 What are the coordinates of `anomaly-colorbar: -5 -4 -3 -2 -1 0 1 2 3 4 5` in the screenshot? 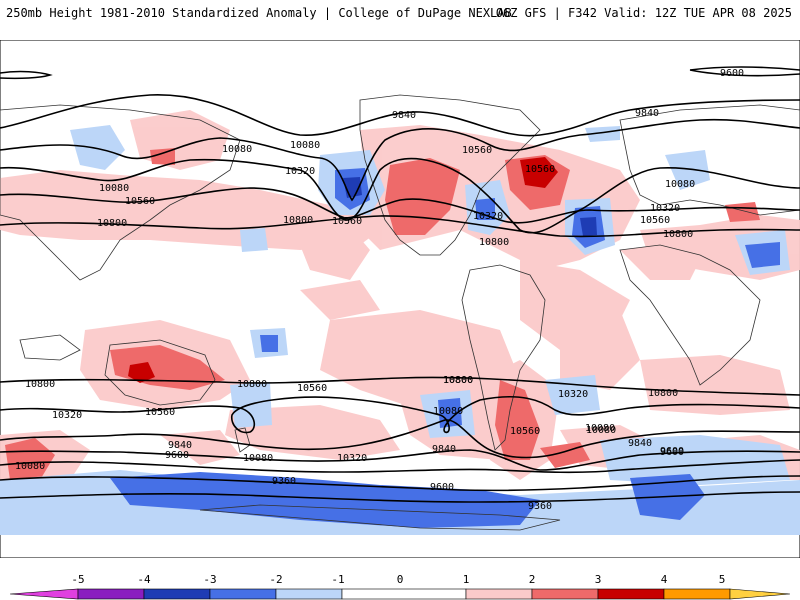 It's located at (400, 586).